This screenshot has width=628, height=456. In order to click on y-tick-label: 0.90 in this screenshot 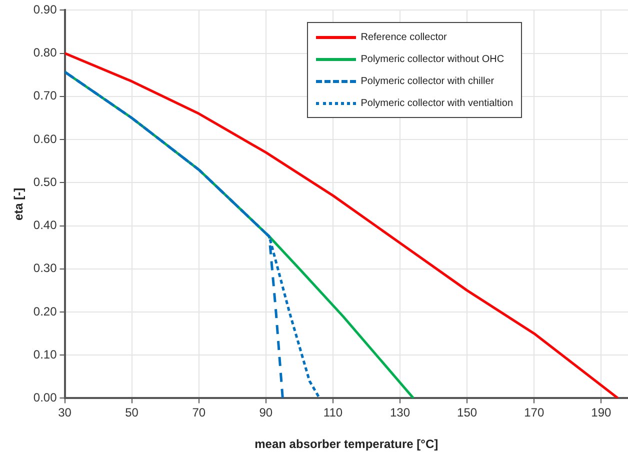, I will do `click(45, 9)`.